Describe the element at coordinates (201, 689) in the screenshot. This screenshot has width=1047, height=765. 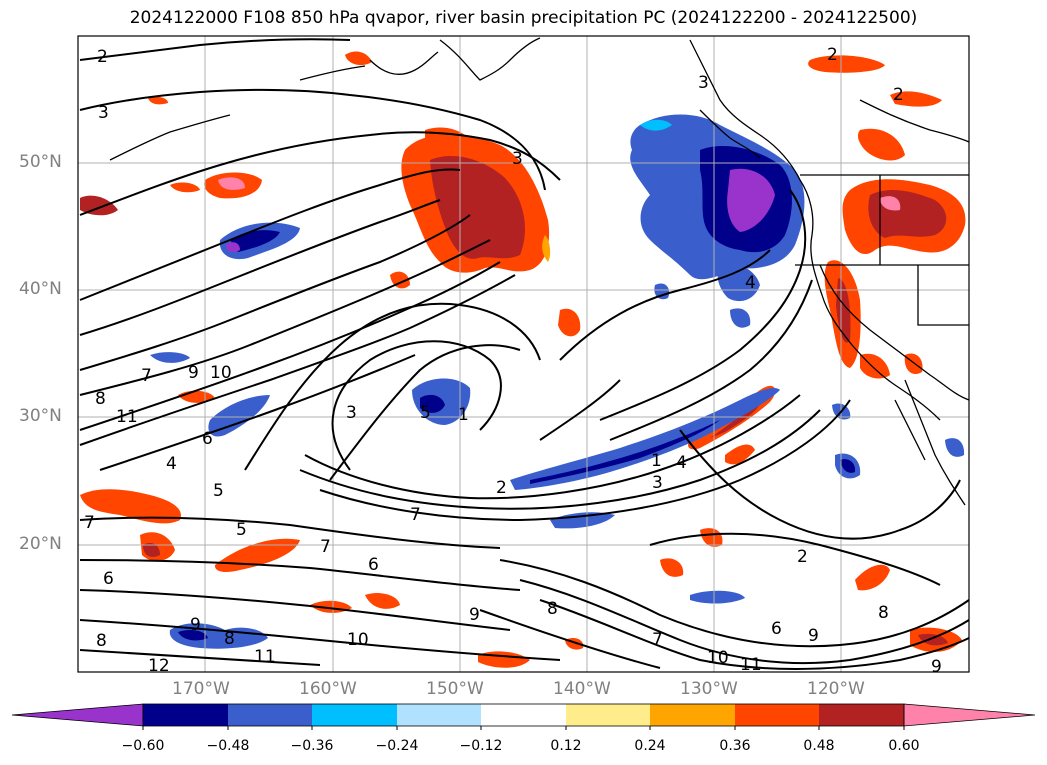
I see `lon-label: 170°W` at that location.